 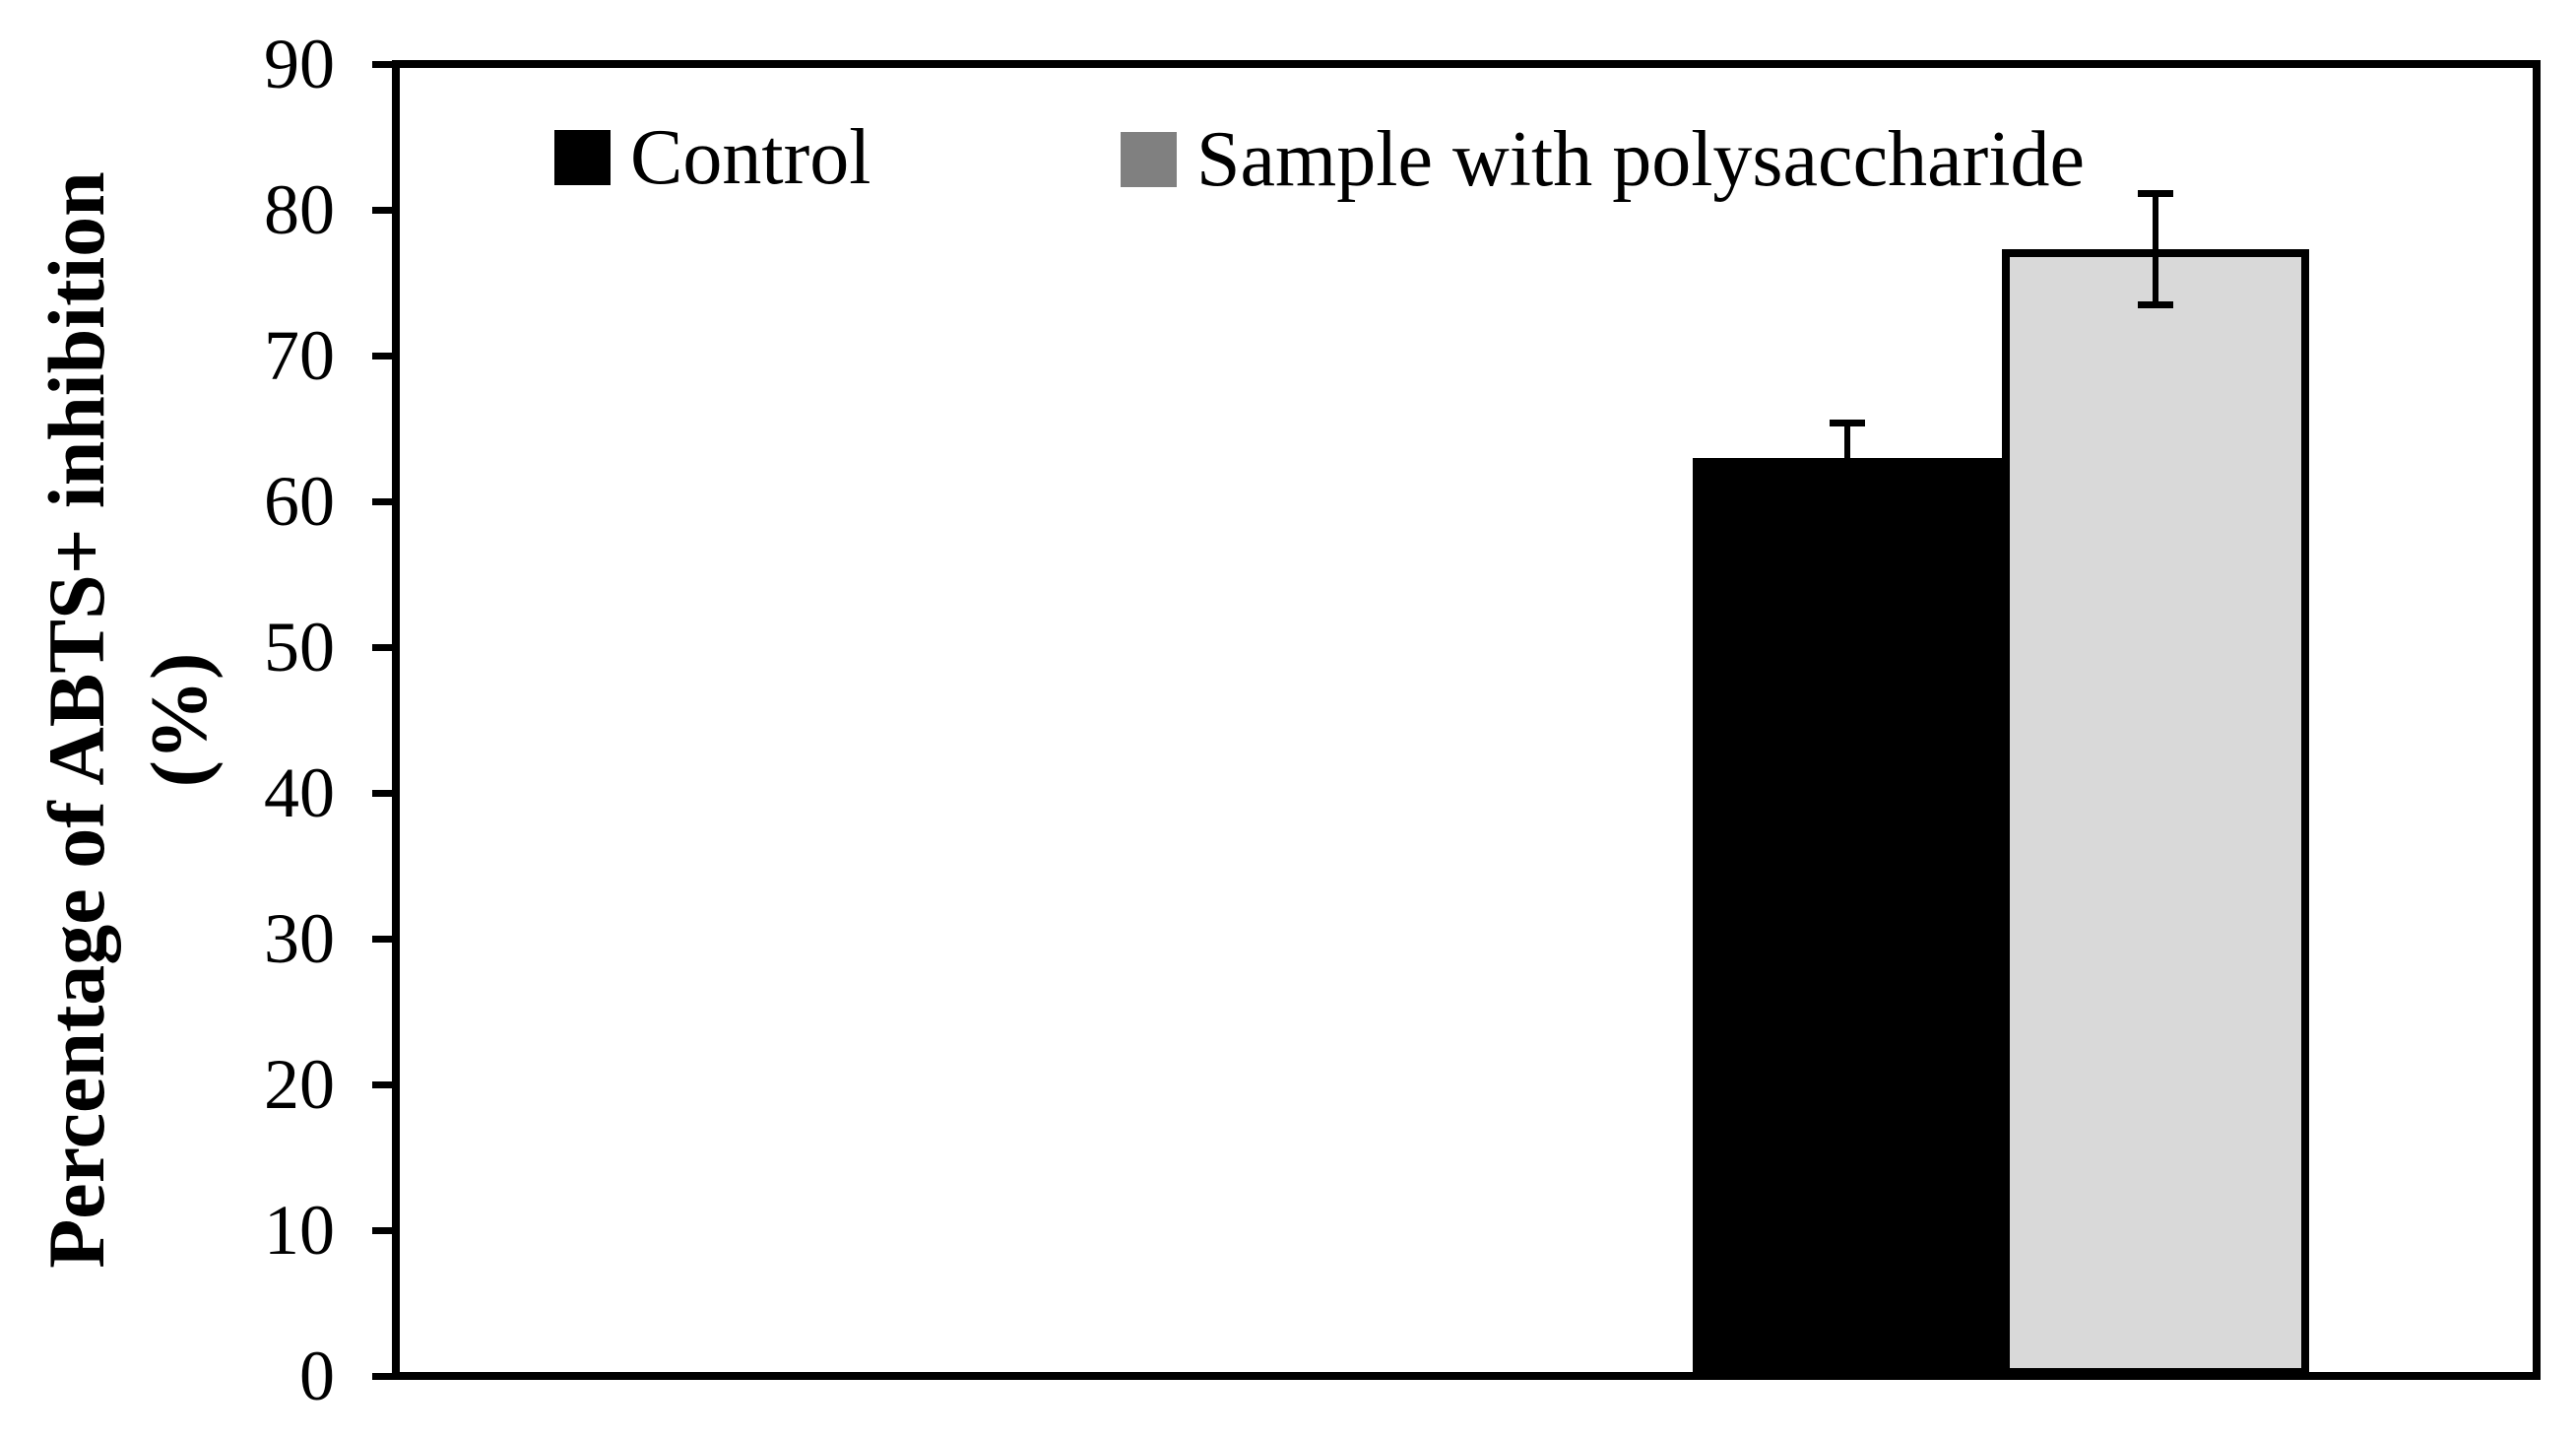 I want to click on y-tick-label: 0, so click(x=317, y=1376).